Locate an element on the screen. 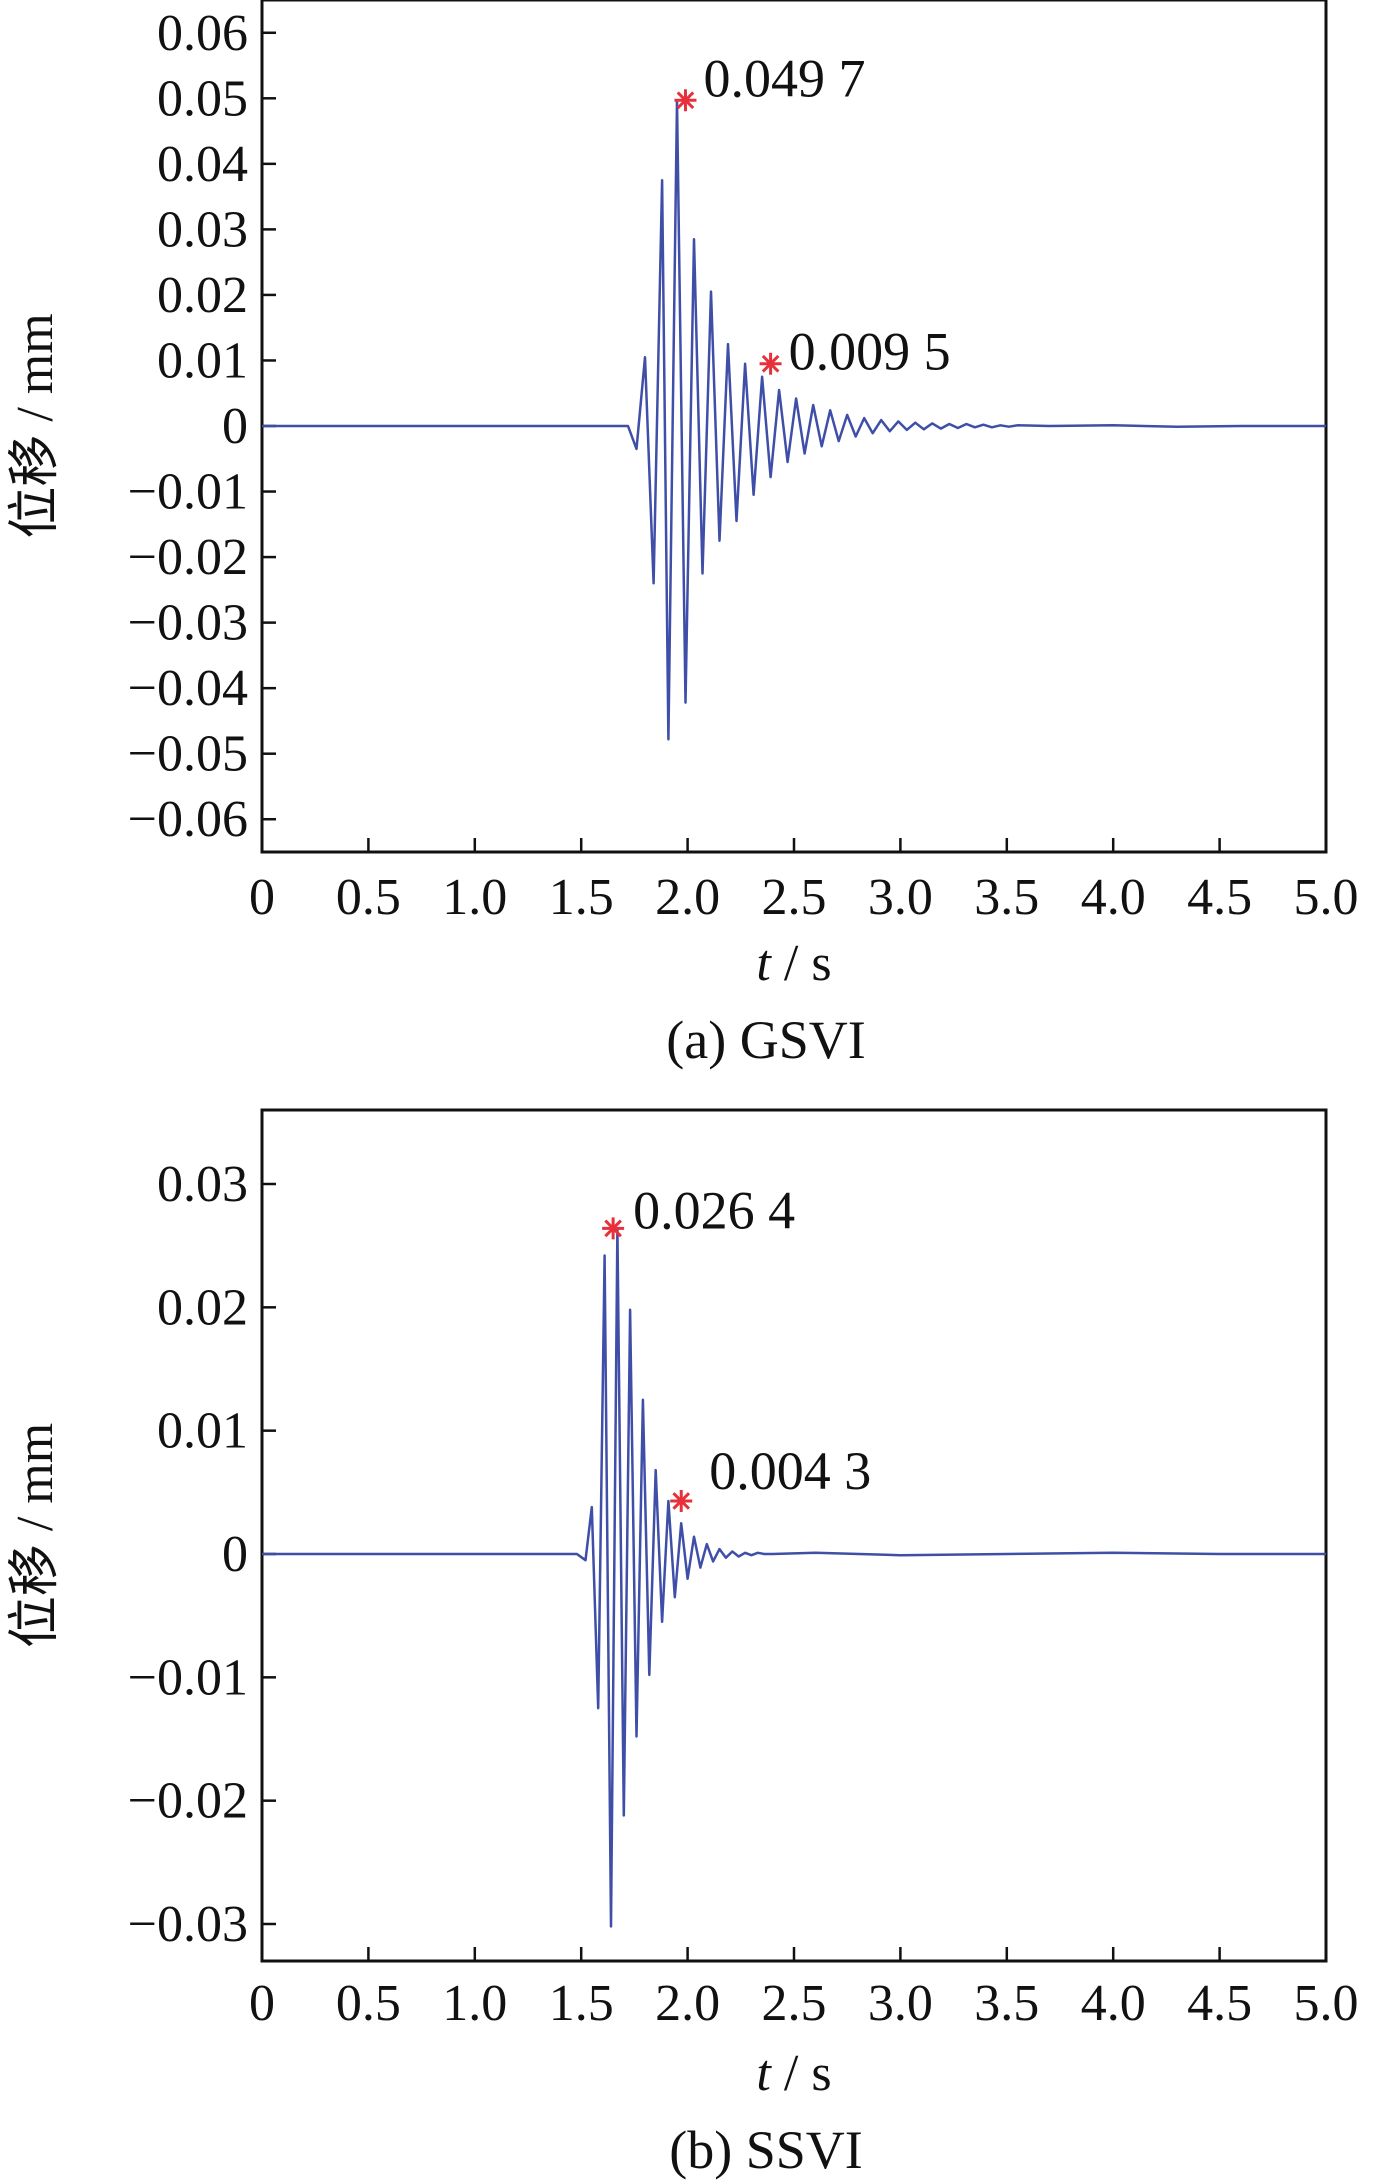  y-tick-label: −0.05 is located at coordinates (188, 754).